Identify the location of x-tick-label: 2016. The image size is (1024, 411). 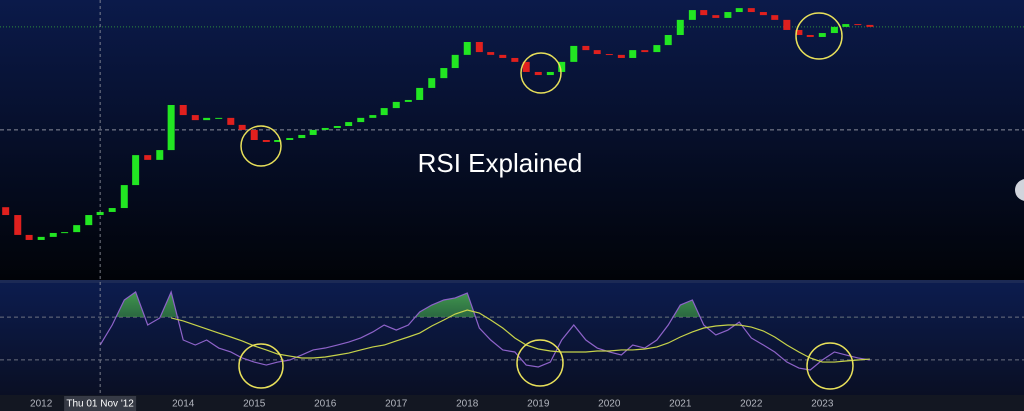
(325, 404).